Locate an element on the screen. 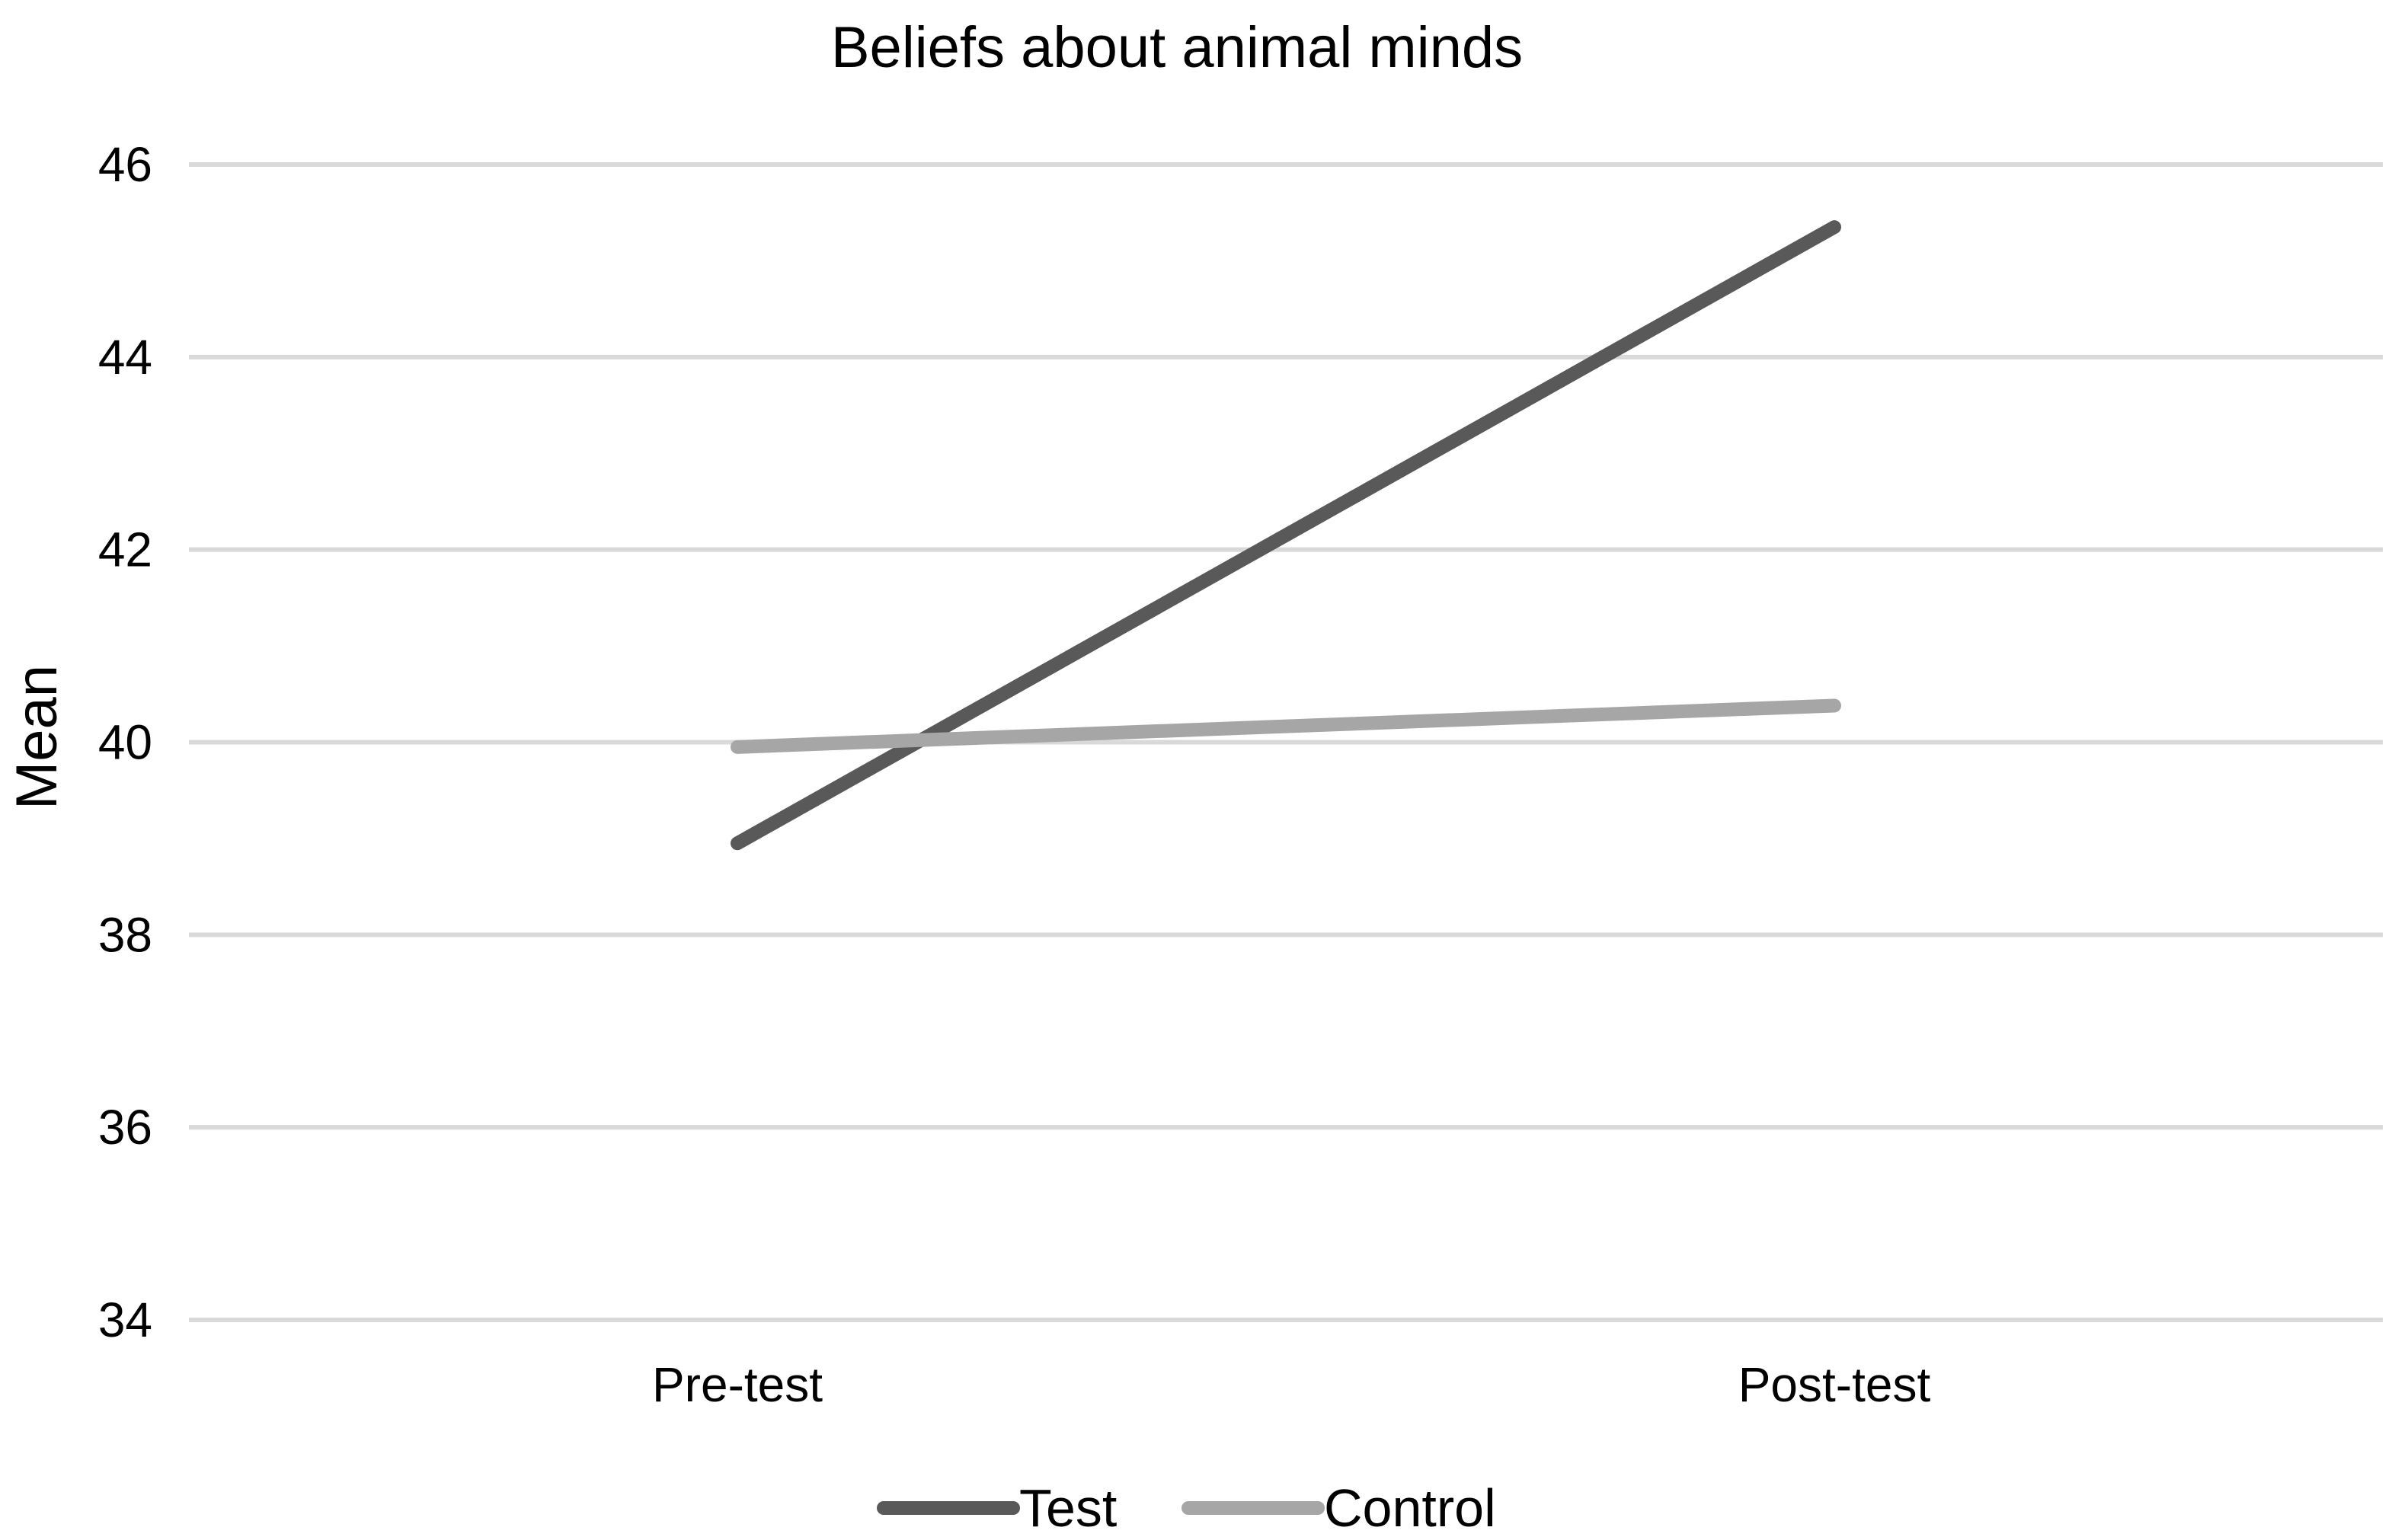 This screenshot has width=2395, height=1540. y-tick-label: 34 is located at coordinates (125, 1319).